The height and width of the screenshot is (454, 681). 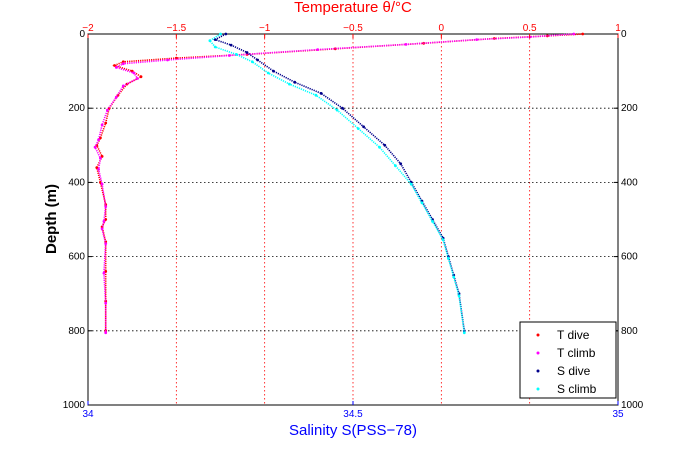 I want to click on legend-box, so click(x=568, y=360).